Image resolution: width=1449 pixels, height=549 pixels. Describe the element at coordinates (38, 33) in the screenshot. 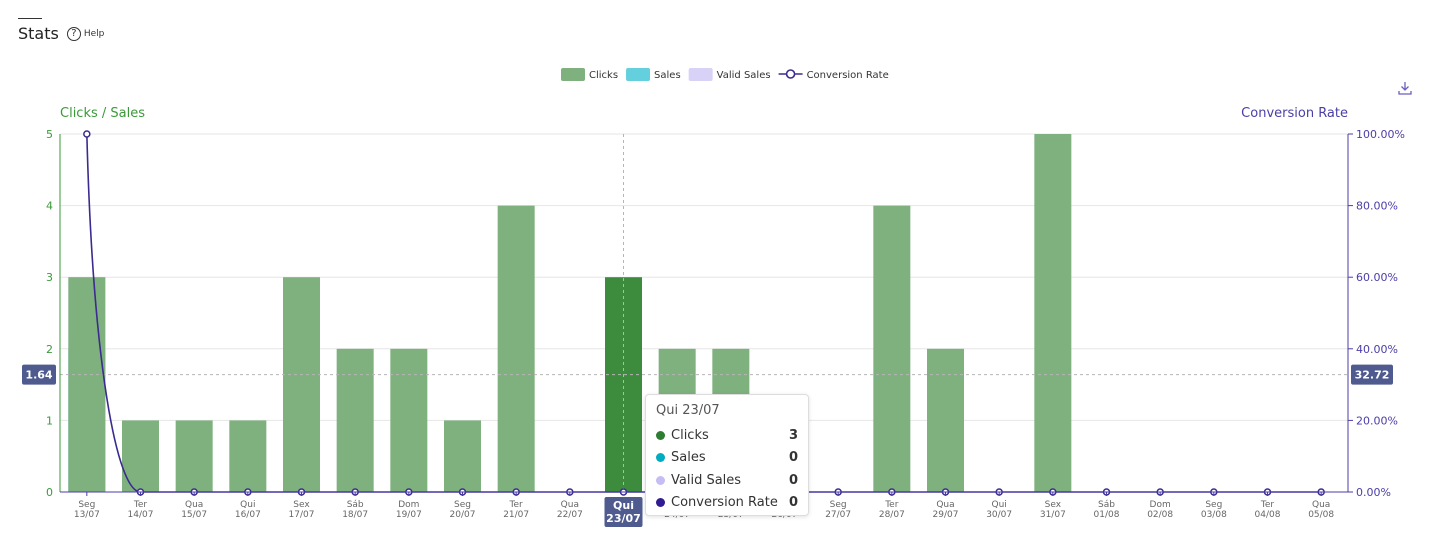

I see `page-title: Stats` at that location.